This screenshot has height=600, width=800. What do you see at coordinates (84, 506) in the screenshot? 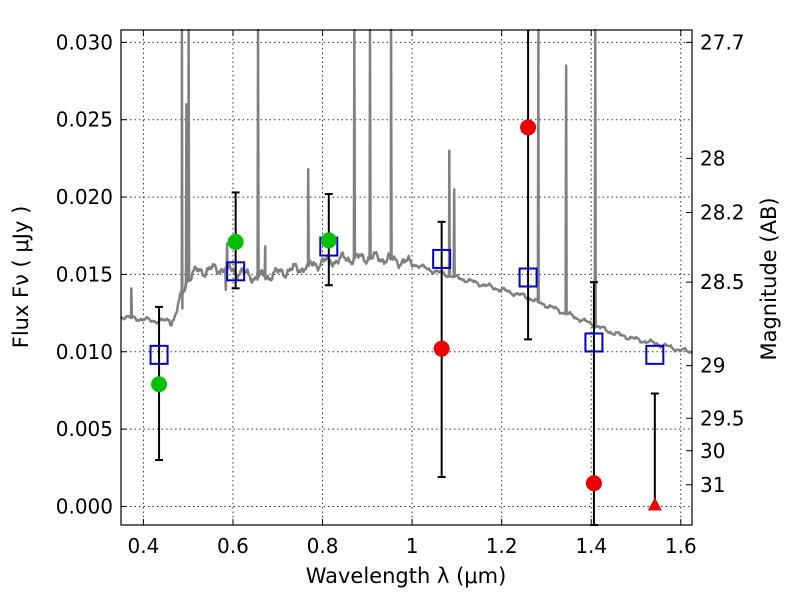
I see `y-tick-label-0: 0.000` at bounding box center [84, 506].